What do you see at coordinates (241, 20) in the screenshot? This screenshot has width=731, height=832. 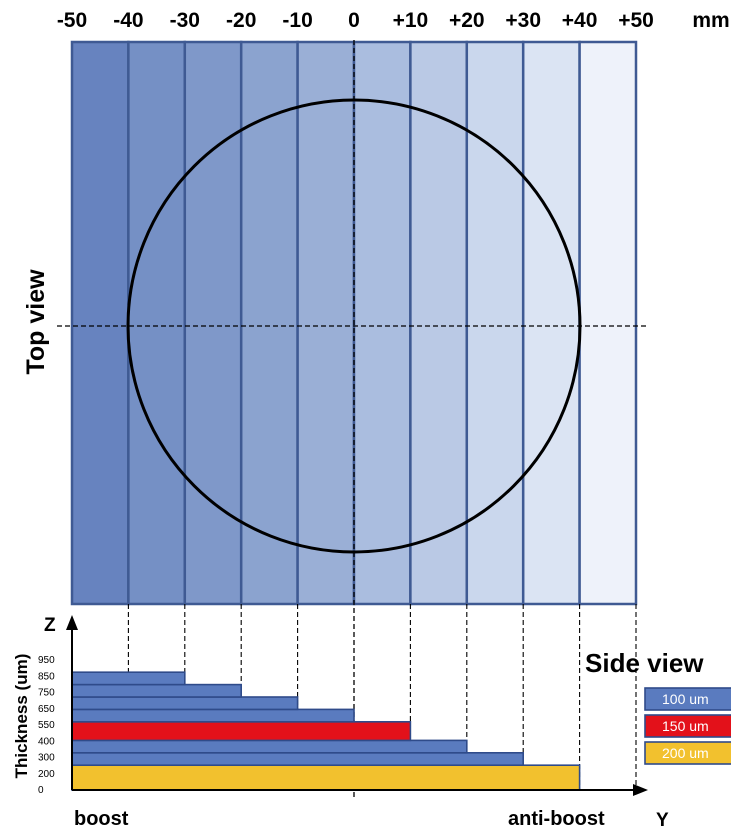 I see `top-axis-tick: -20` at bounding box center [241, 20].